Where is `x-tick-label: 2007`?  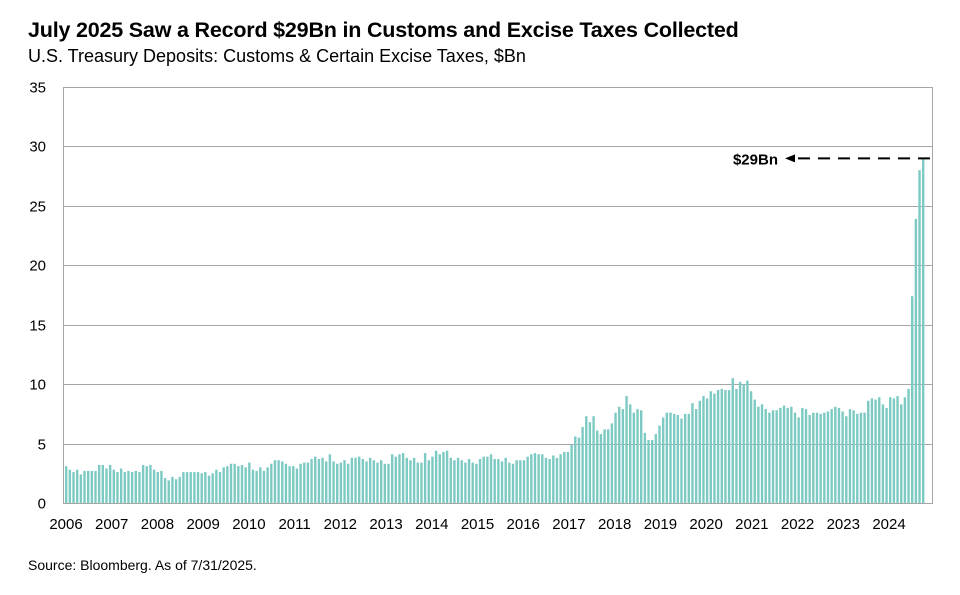
x-tick-label: 2007 is located at coordinates (111, 524).